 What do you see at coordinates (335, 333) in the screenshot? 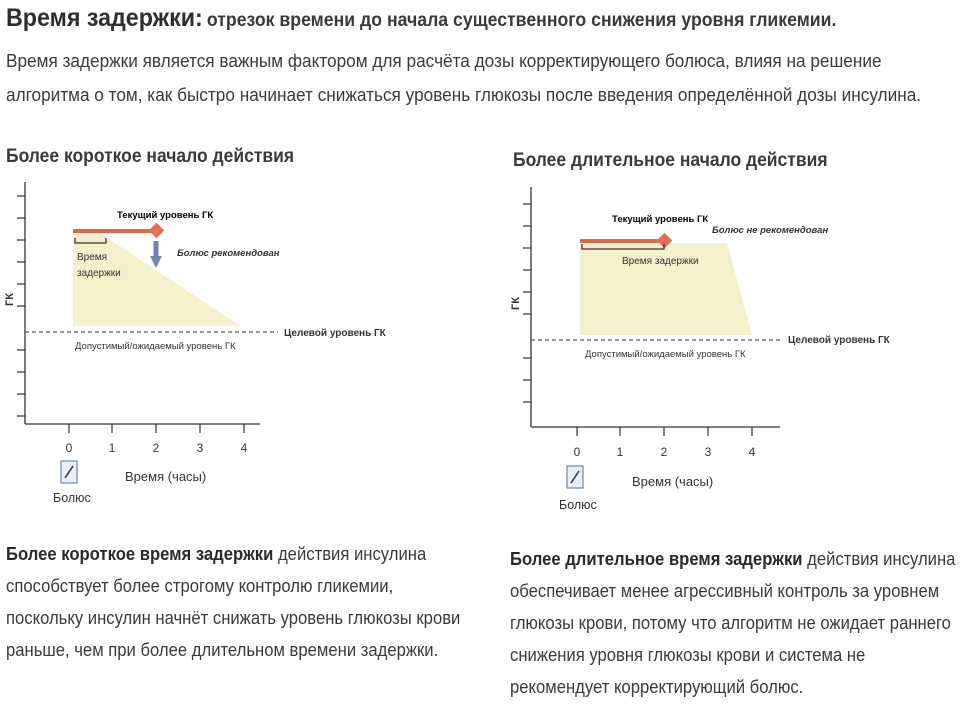
I see `left-target-label: Целевой уровень ГК` at bounding box center [335, 333].